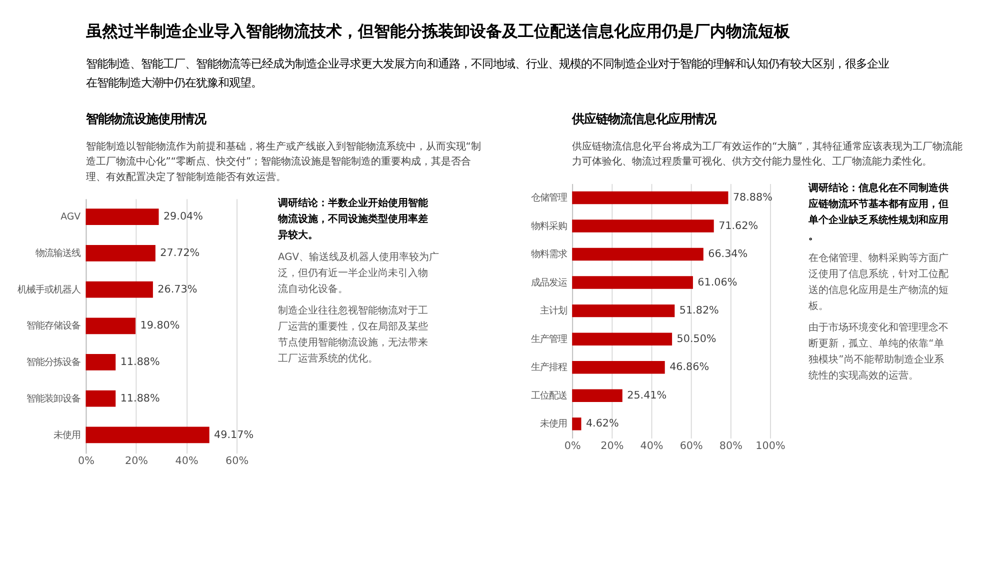 The image size is (1000, 563). Describe the element at coordinates (353, 334) in the screenshot. I see `text: 制造企业往往忽视智能物流对于工厂运营的重要性，仅在局部及某些节点使用智能物流设施，无法带来工厂运营系统的优化。` at that location.